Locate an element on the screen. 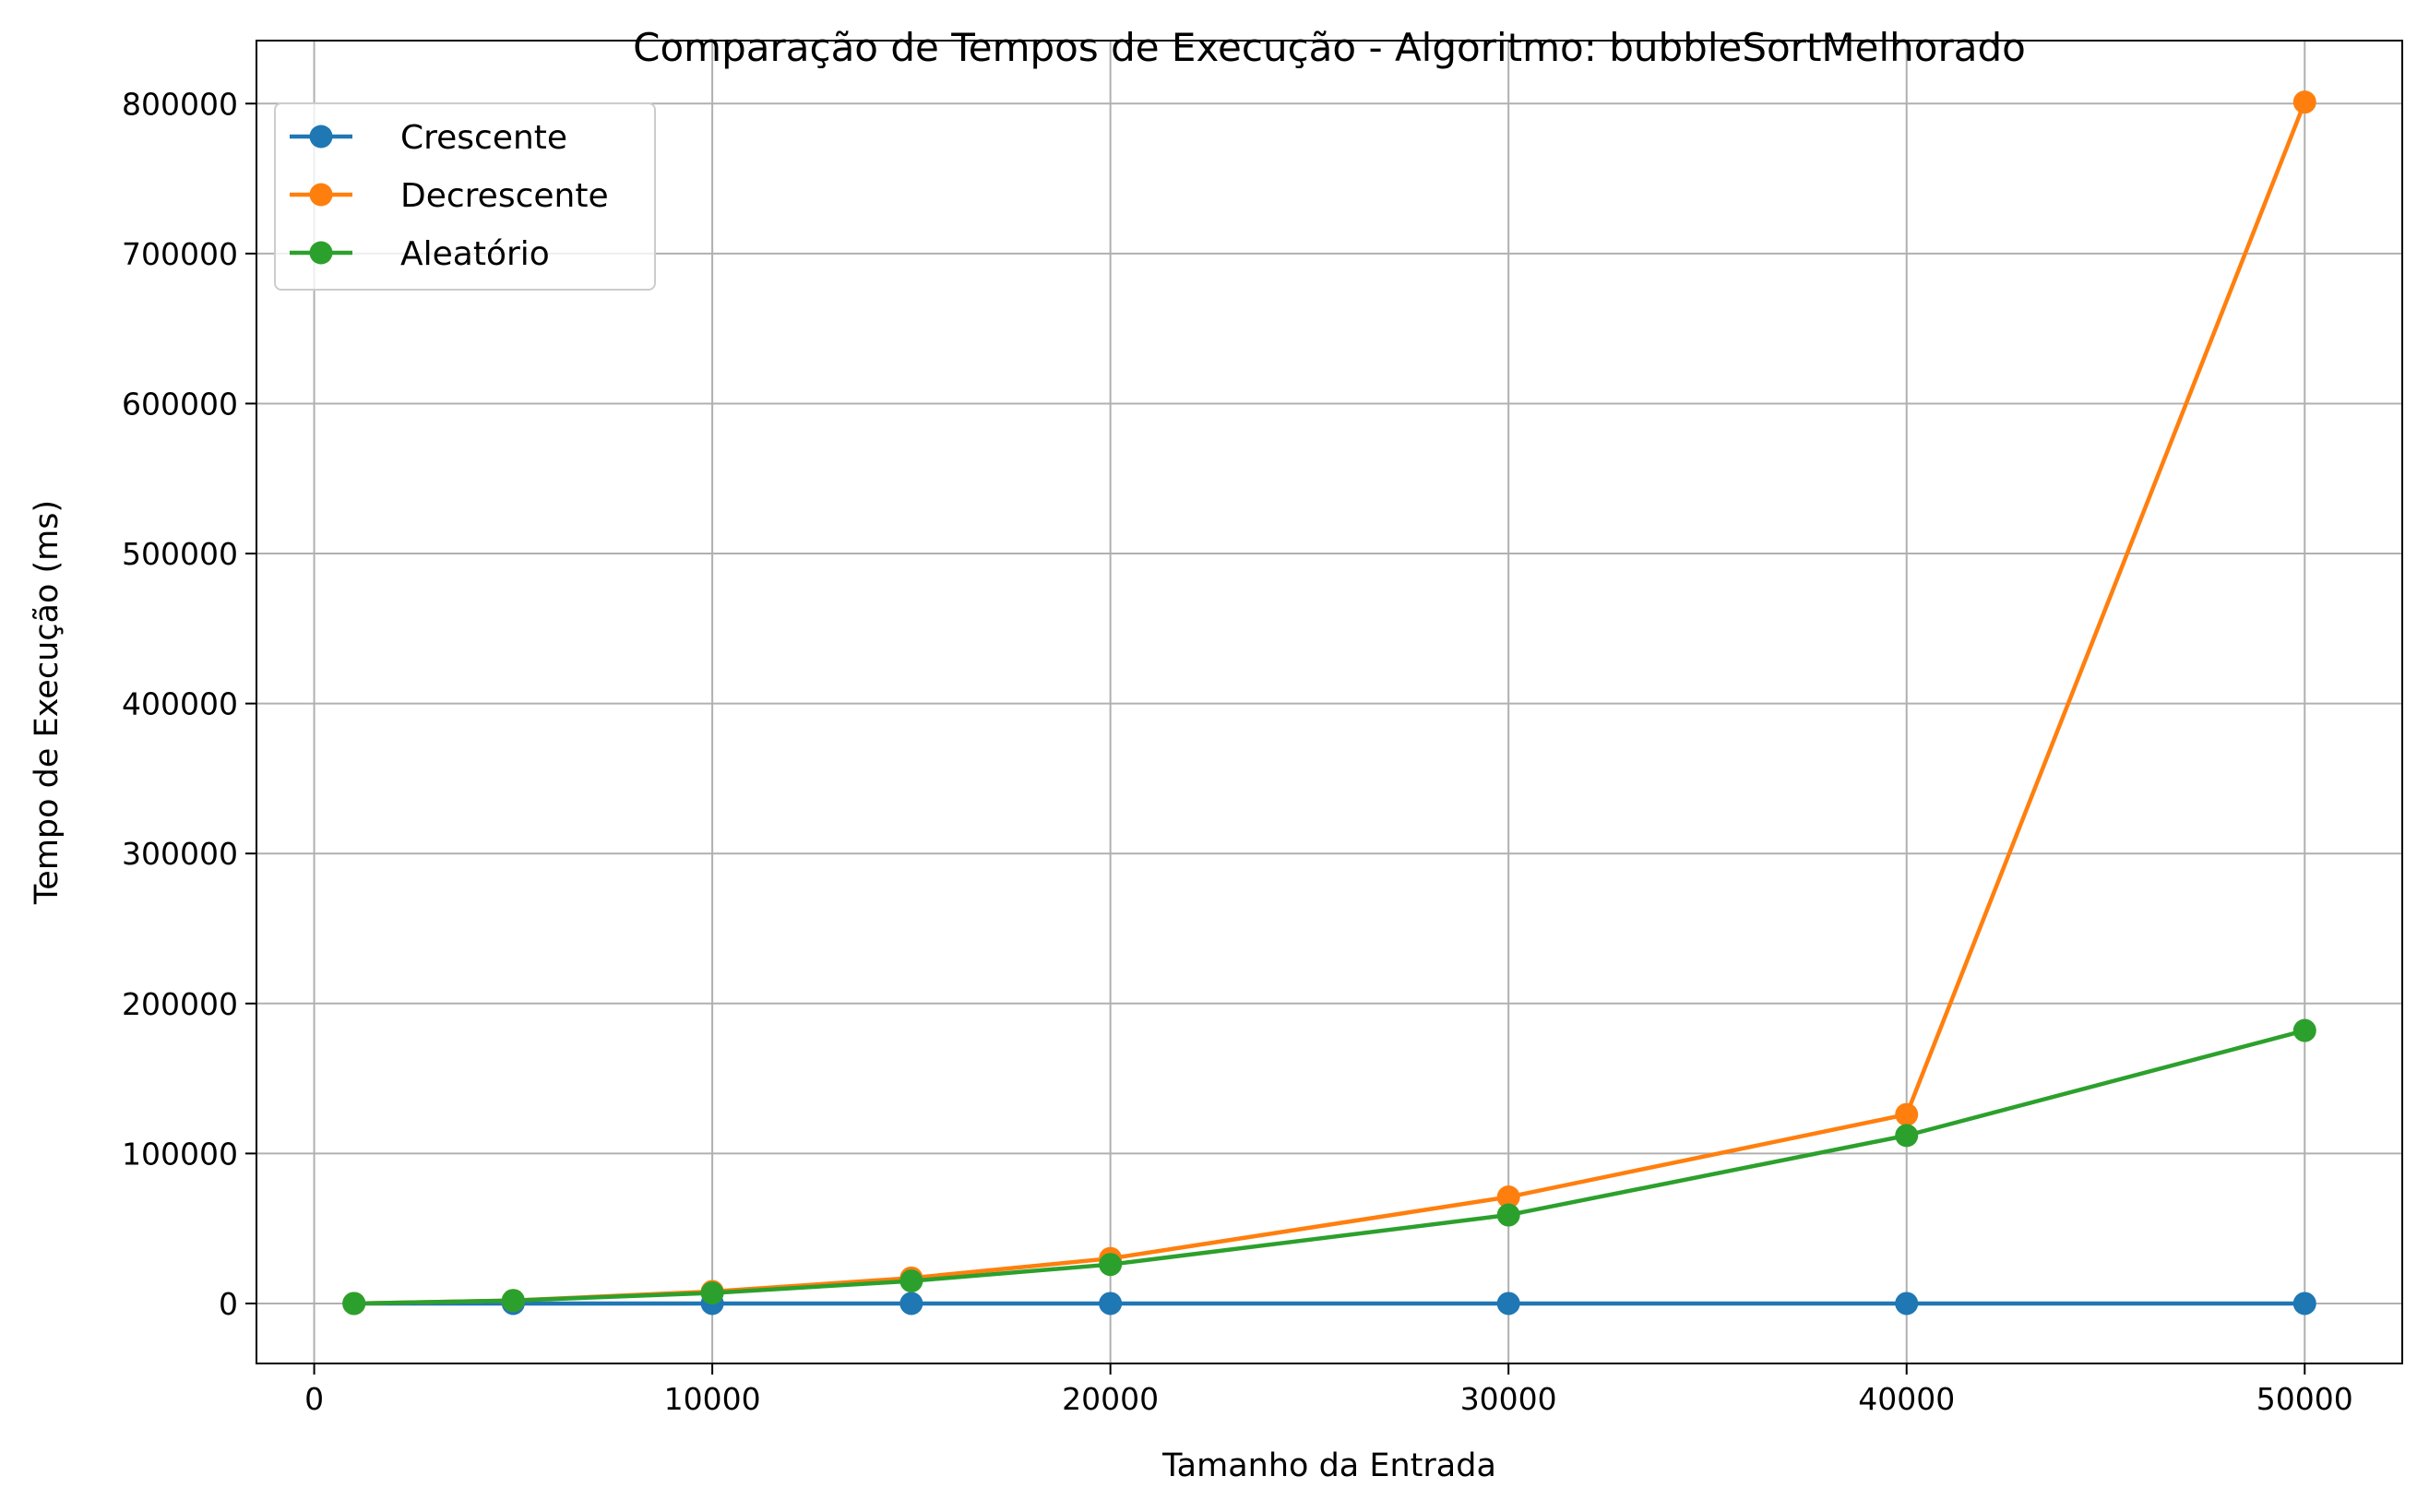 Image resolution: width=2429 pixels, height=1512 pixels. legend-item: Decrescente is located at coordinates (449, 196).